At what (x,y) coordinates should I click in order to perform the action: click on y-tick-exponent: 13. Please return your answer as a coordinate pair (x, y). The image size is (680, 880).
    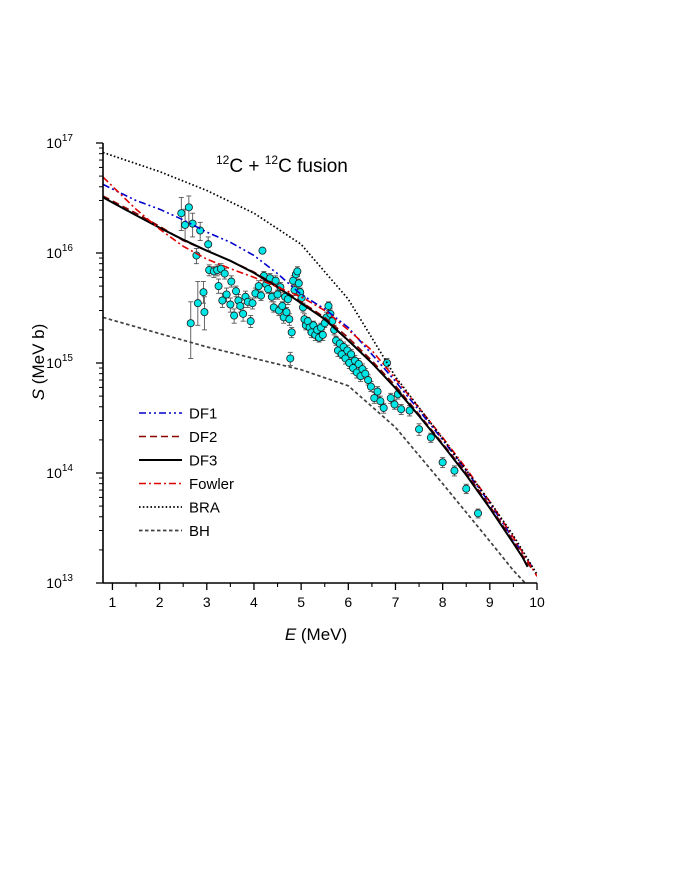
    Looking at the image, I should click on (68, 578).